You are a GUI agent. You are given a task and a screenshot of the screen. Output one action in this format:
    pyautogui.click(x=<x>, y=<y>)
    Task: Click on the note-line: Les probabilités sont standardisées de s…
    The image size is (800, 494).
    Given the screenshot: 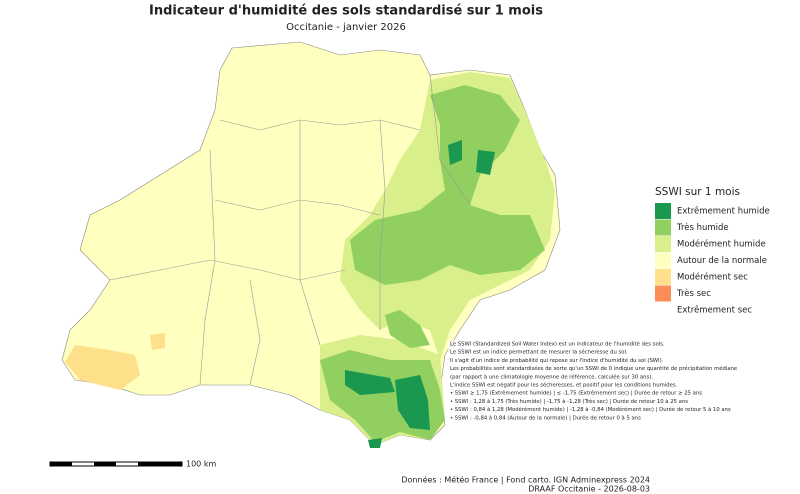 What is the action you would take?
    pyautogui.click(x=593, y=368)
    